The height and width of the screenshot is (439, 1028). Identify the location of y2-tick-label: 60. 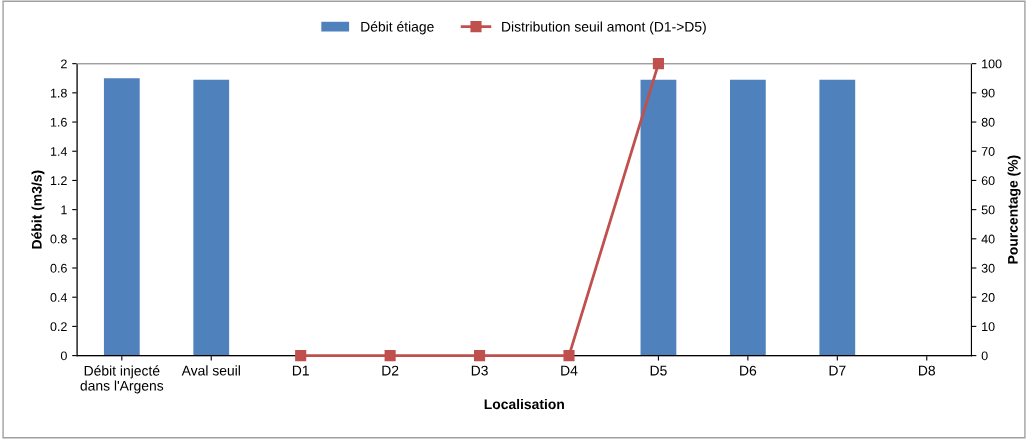
(988, 181).